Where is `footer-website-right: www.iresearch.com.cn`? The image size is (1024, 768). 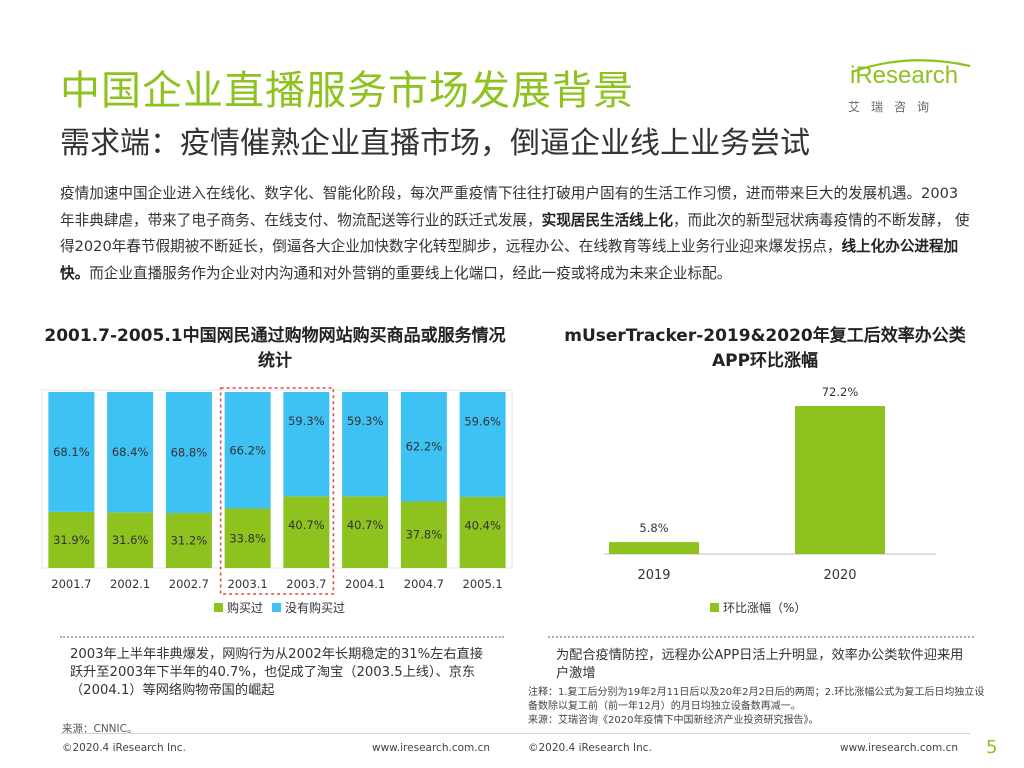
footer-website-right: www.iresearch.com.cn is located at coordinates (899, 748).